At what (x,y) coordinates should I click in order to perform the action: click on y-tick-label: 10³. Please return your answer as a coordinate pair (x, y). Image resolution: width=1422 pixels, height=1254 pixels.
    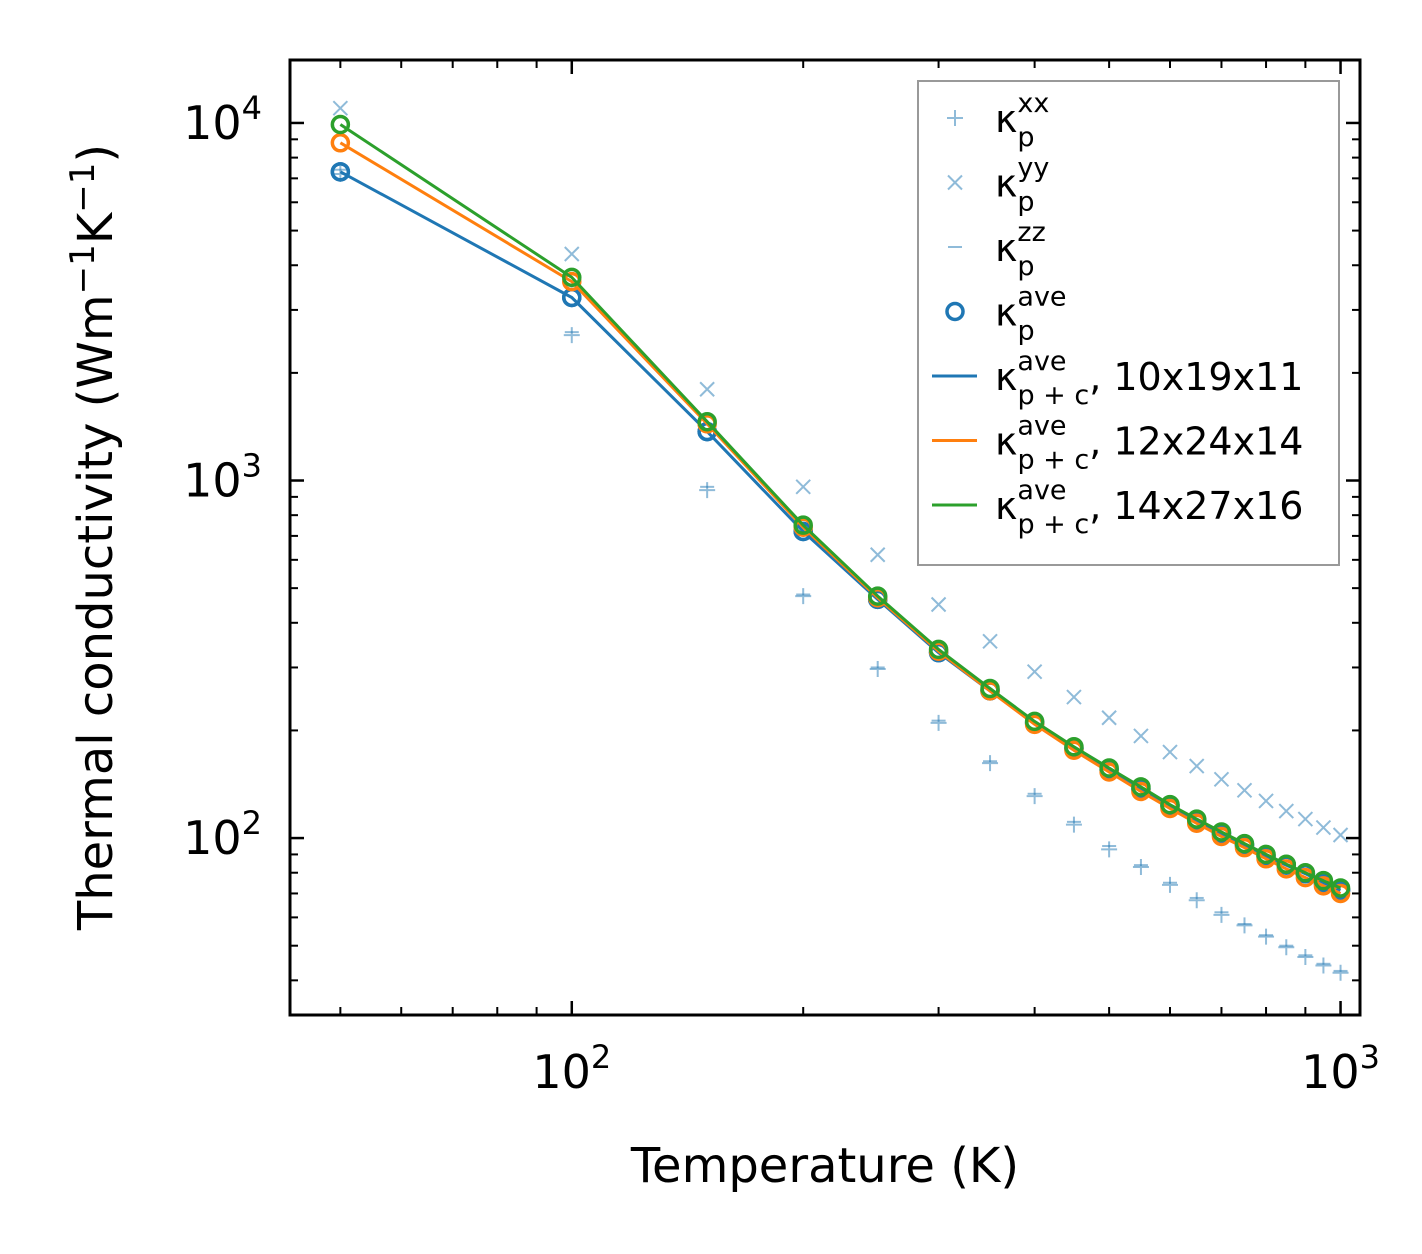
    Looking at the image, I should click on (222, 477).